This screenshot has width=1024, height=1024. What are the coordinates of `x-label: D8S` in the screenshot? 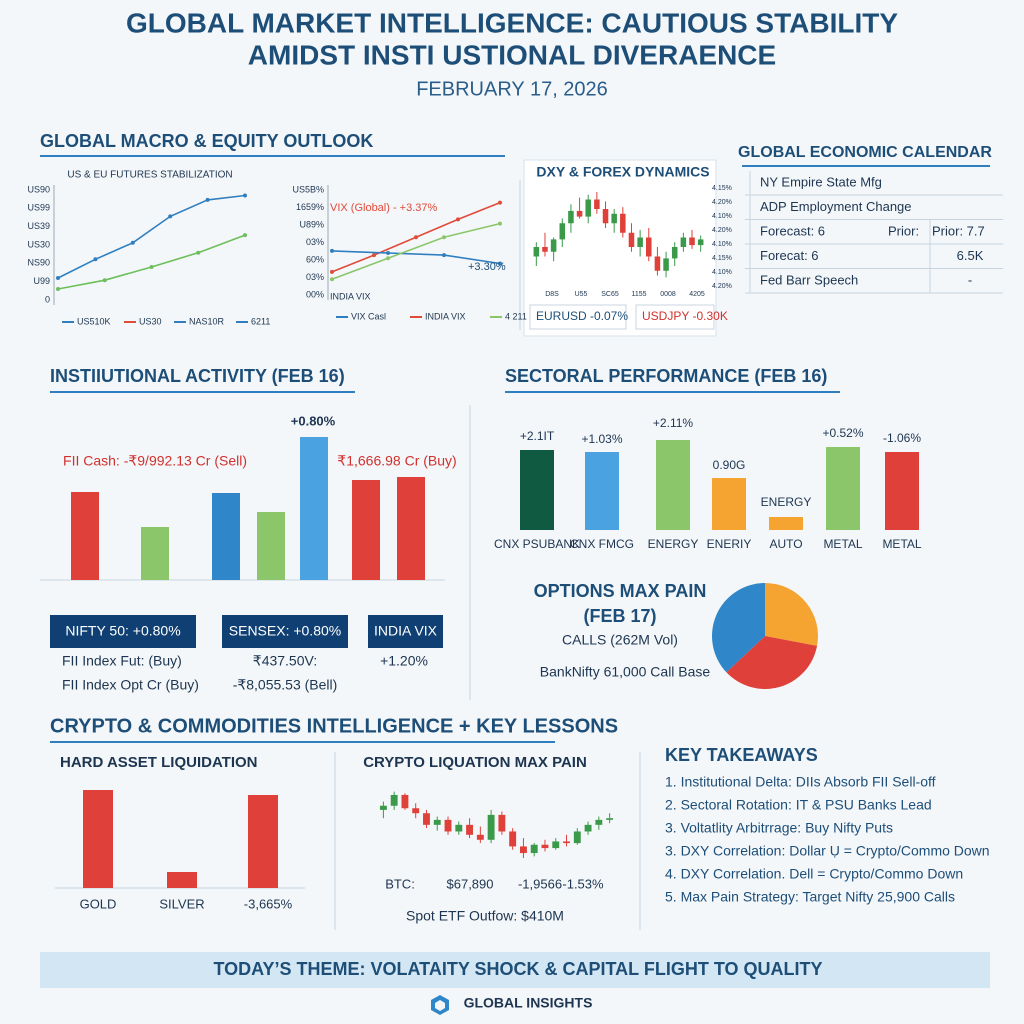 It's located at (552, 294).